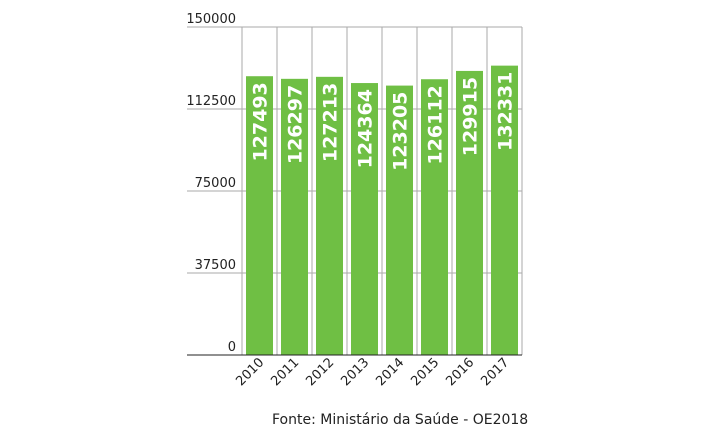 This screenshot has height=445, width=715. I want to click on y-tick-label: 0, so click(232, 347).